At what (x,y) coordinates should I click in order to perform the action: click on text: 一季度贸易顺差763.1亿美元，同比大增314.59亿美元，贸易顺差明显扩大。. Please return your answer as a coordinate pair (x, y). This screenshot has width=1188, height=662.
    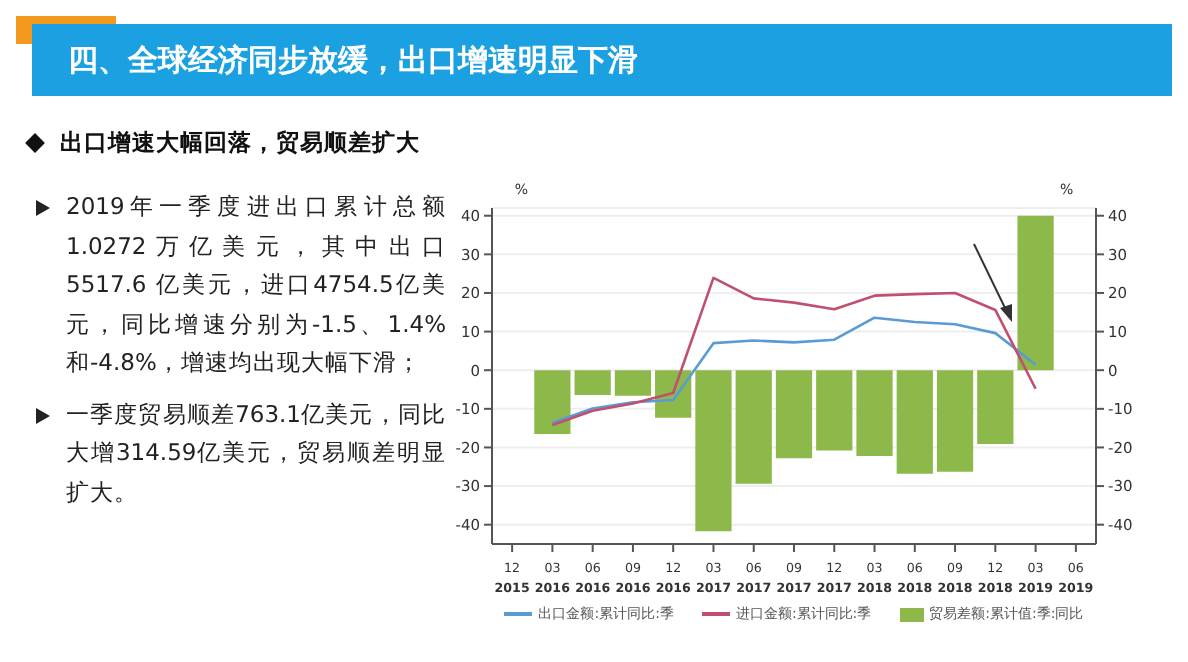
    Looking at the image, I should click on (256, 453).